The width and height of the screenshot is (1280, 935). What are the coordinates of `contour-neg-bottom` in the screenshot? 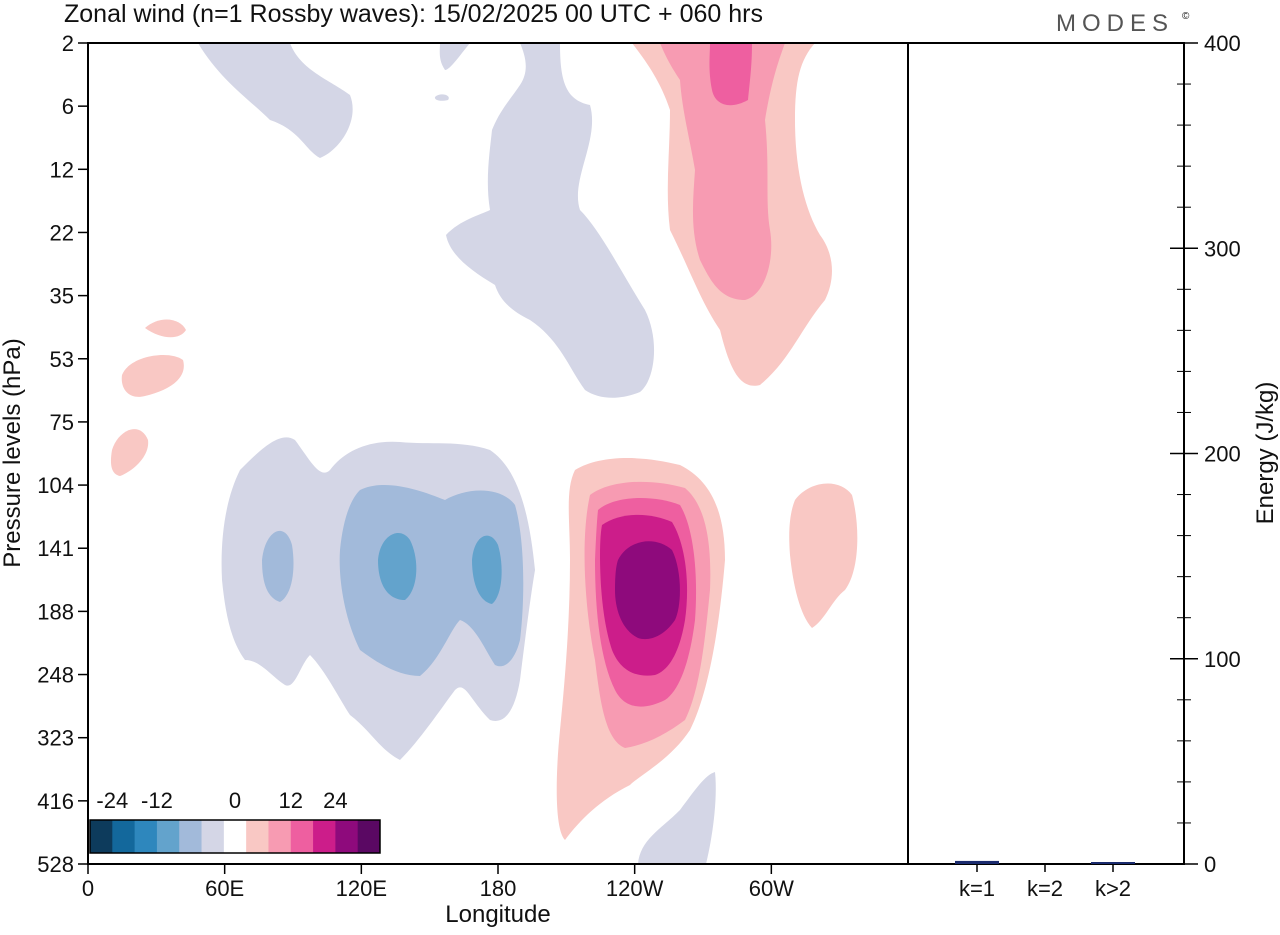 It's located at (677, 818).